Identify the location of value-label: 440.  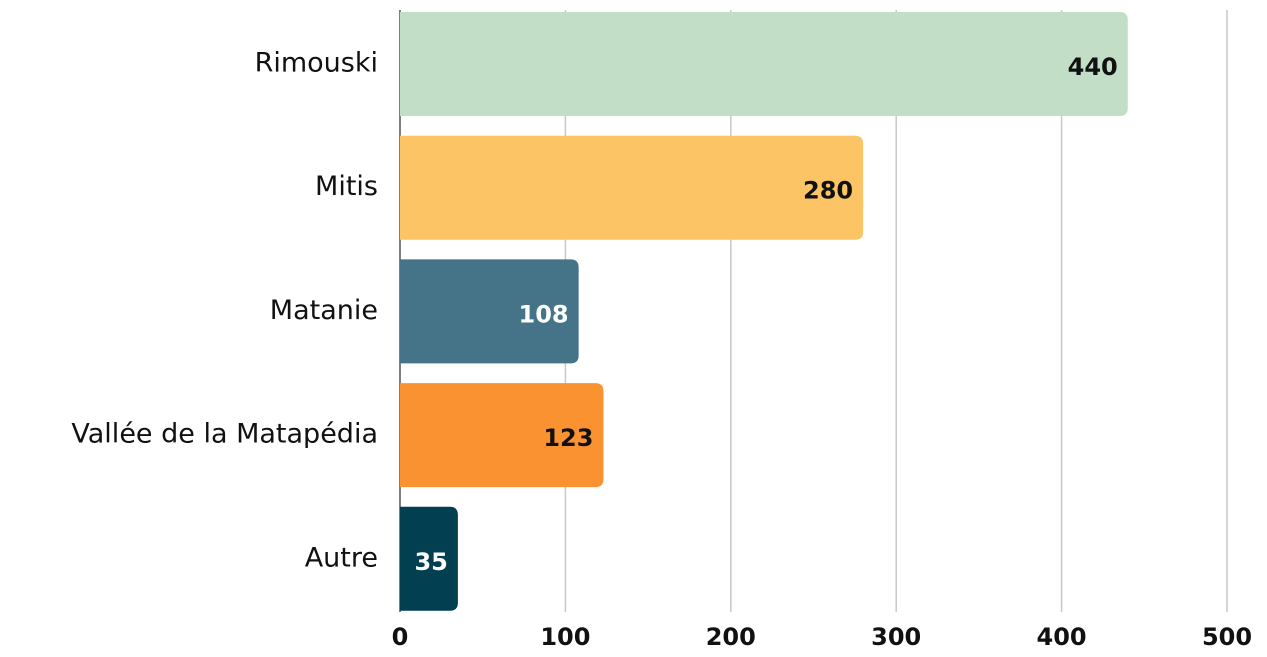
(1093, 67).